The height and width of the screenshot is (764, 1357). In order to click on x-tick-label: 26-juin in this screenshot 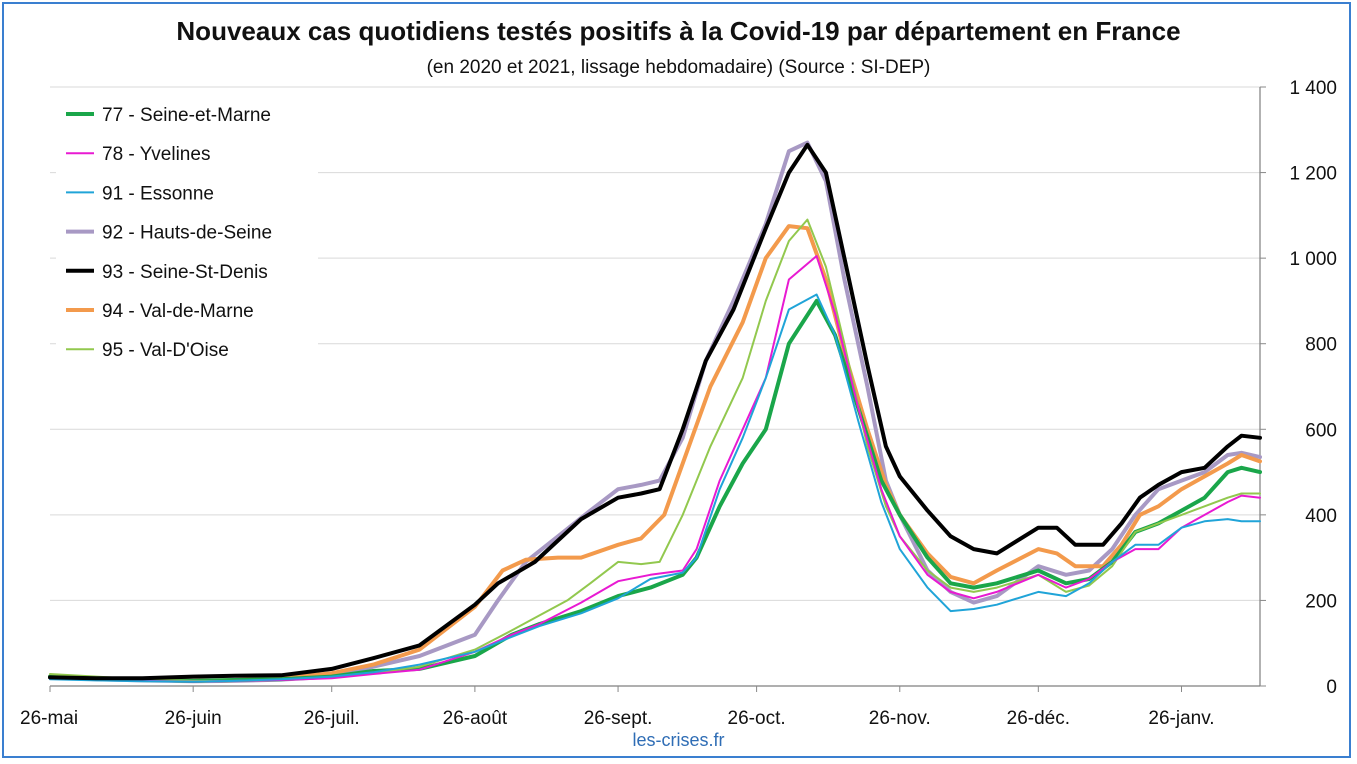, I will do `click(193, 718)`.